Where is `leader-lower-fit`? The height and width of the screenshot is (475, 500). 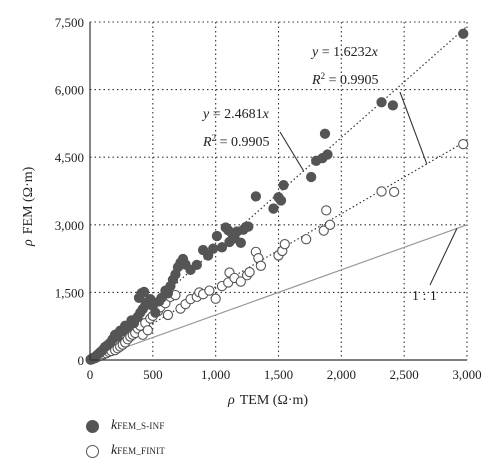
leader-lower-fit is located at coordinates (292, 151).